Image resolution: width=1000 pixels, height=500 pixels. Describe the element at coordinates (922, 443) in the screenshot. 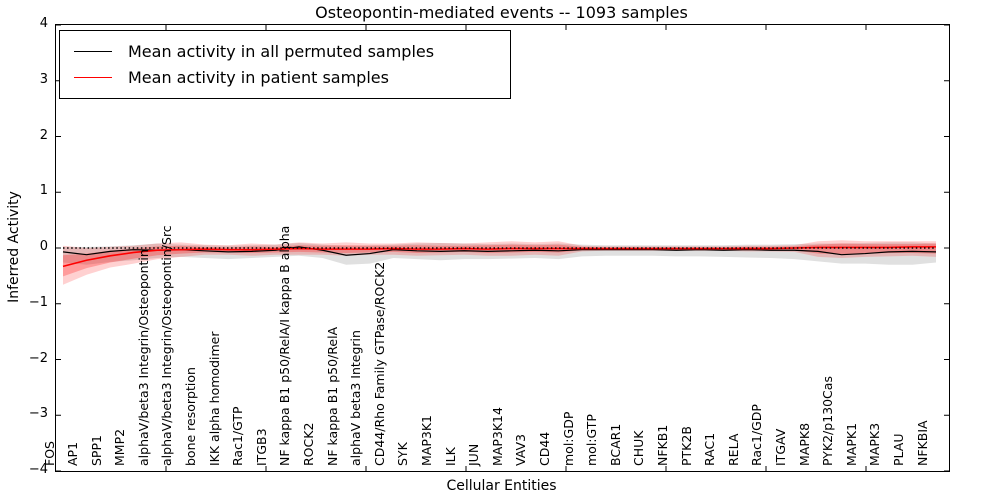

I see `entity-label: NFKBIA` at that location.